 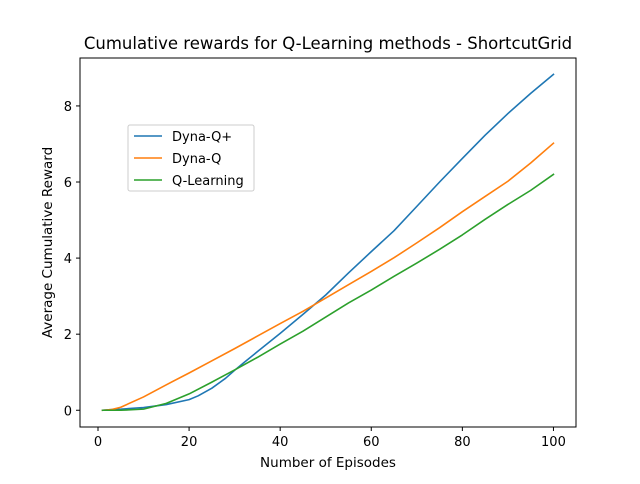 What do you see at coordinates (68, 107) in the screenshot?
I see `y-tick-label: 8` at bounding box center [68, 107].